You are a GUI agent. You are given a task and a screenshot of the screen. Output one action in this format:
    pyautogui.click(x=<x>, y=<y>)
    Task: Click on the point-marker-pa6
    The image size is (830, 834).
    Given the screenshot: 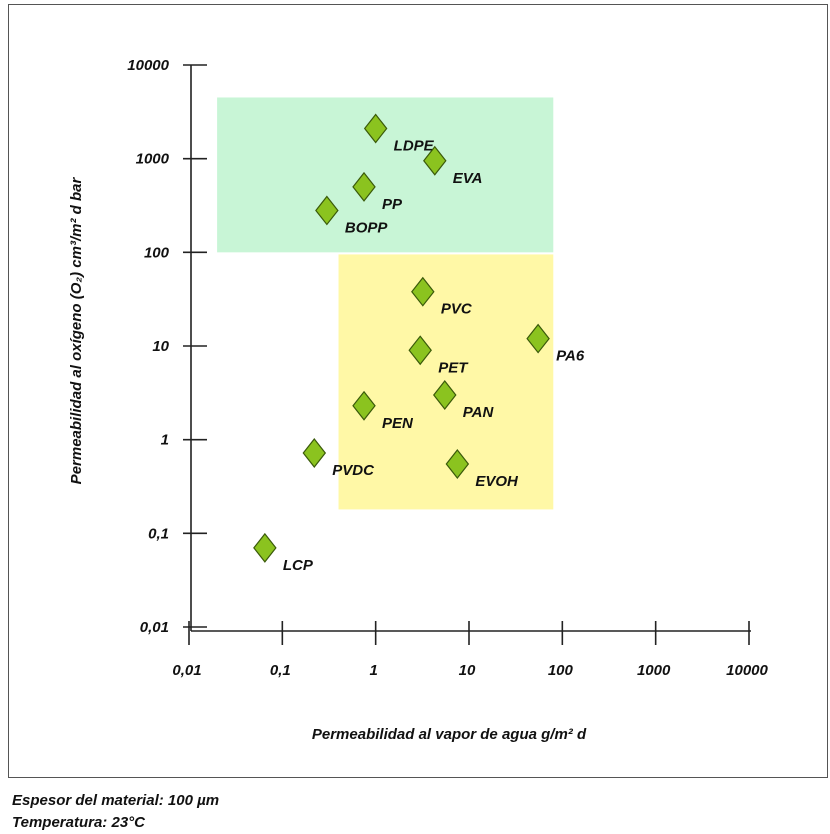 What is the action you would take?
    pyautogui.click(x=538, y=338)
    